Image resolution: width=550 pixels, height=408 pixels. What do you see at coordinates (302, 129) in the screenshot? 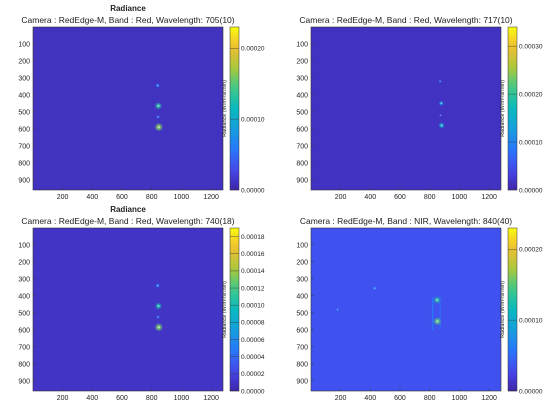
I see `y-tick-label-6: 600` at bounding box center [302, 129].